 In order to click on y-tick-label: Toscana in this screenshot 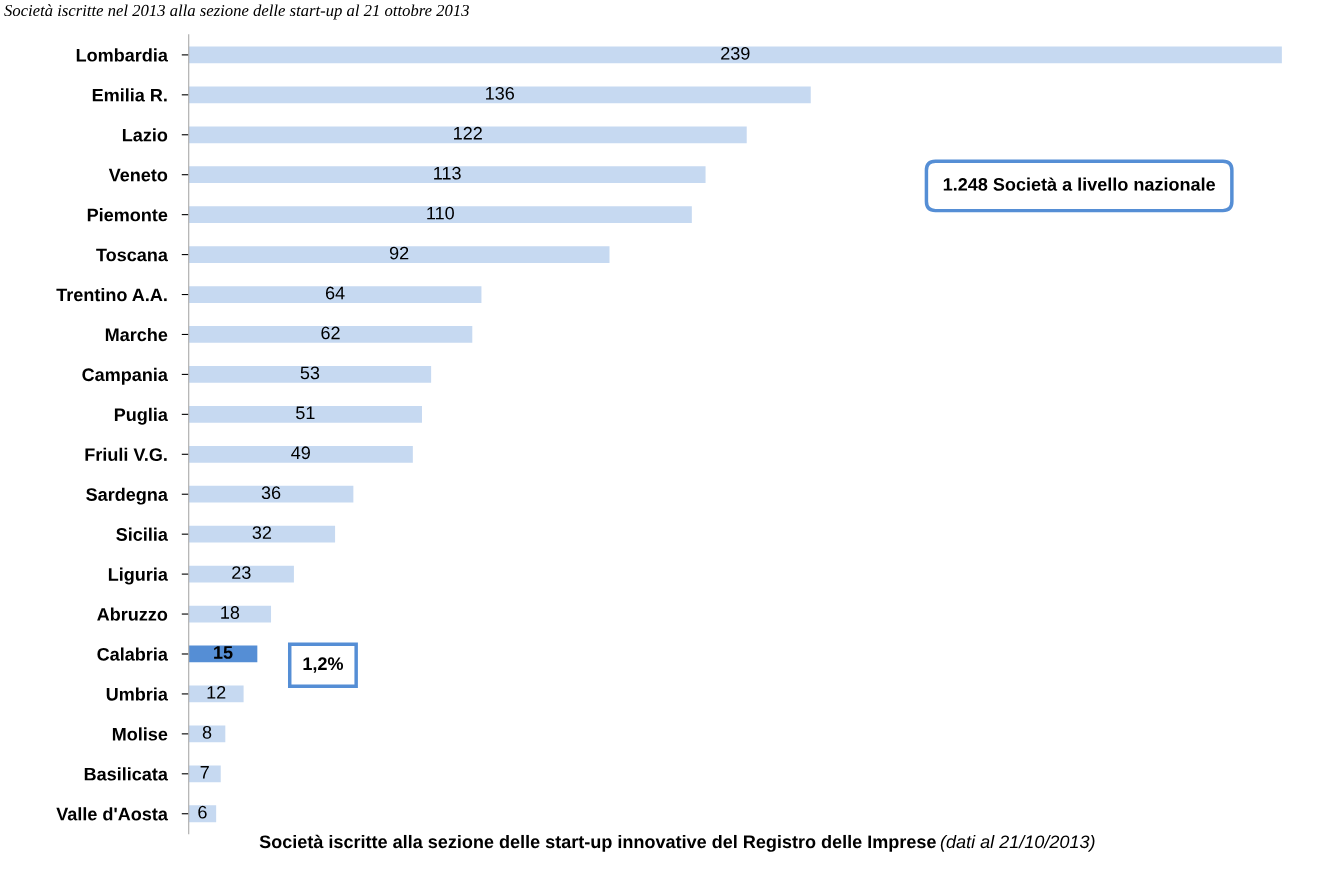, I will do `click(132, 255)`.